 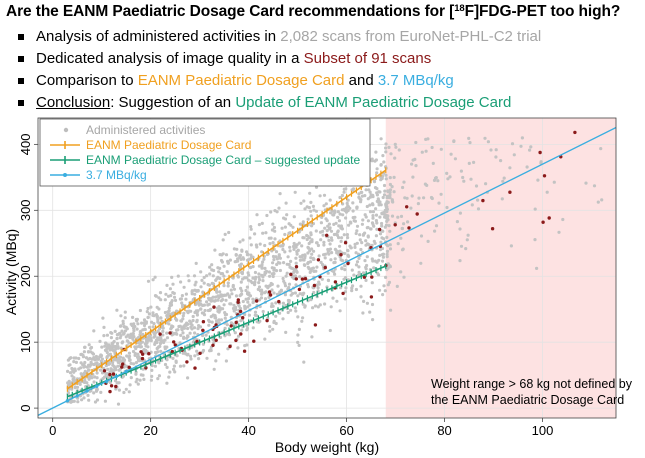 I want to click on x-tick-label: 80, so click(x=444, y=430).